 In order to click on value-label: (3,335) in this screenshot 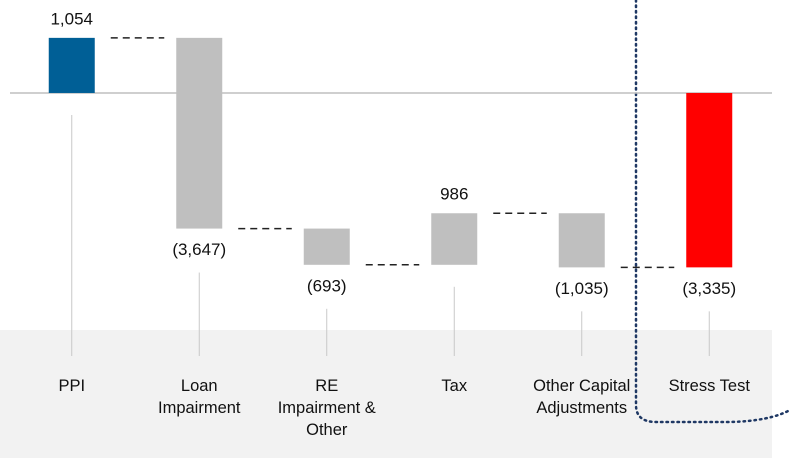, I will do `click(709, 288)`.